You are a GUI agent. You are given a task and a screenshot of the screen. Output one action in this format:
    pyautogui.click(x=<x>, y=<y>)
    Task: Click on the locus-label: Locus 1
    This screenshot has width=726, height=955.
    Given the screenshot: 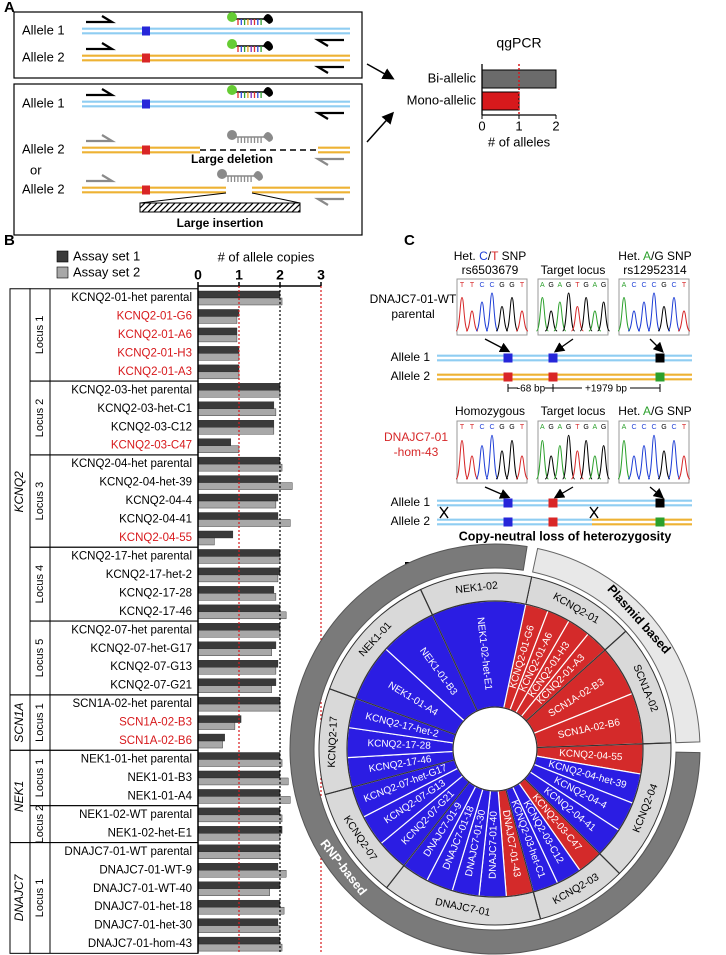 What is the action you would take?
    pyautogui.click(x=40, y=898)
    